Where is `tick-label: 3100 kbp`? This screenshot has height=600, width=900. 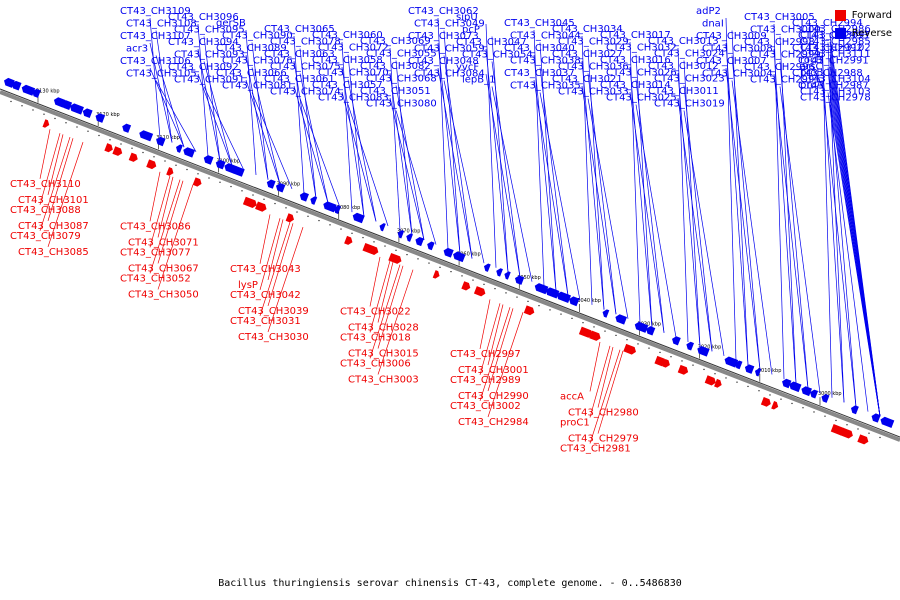
tick-label: 3100 kbp is located at coordinates (228, 161).